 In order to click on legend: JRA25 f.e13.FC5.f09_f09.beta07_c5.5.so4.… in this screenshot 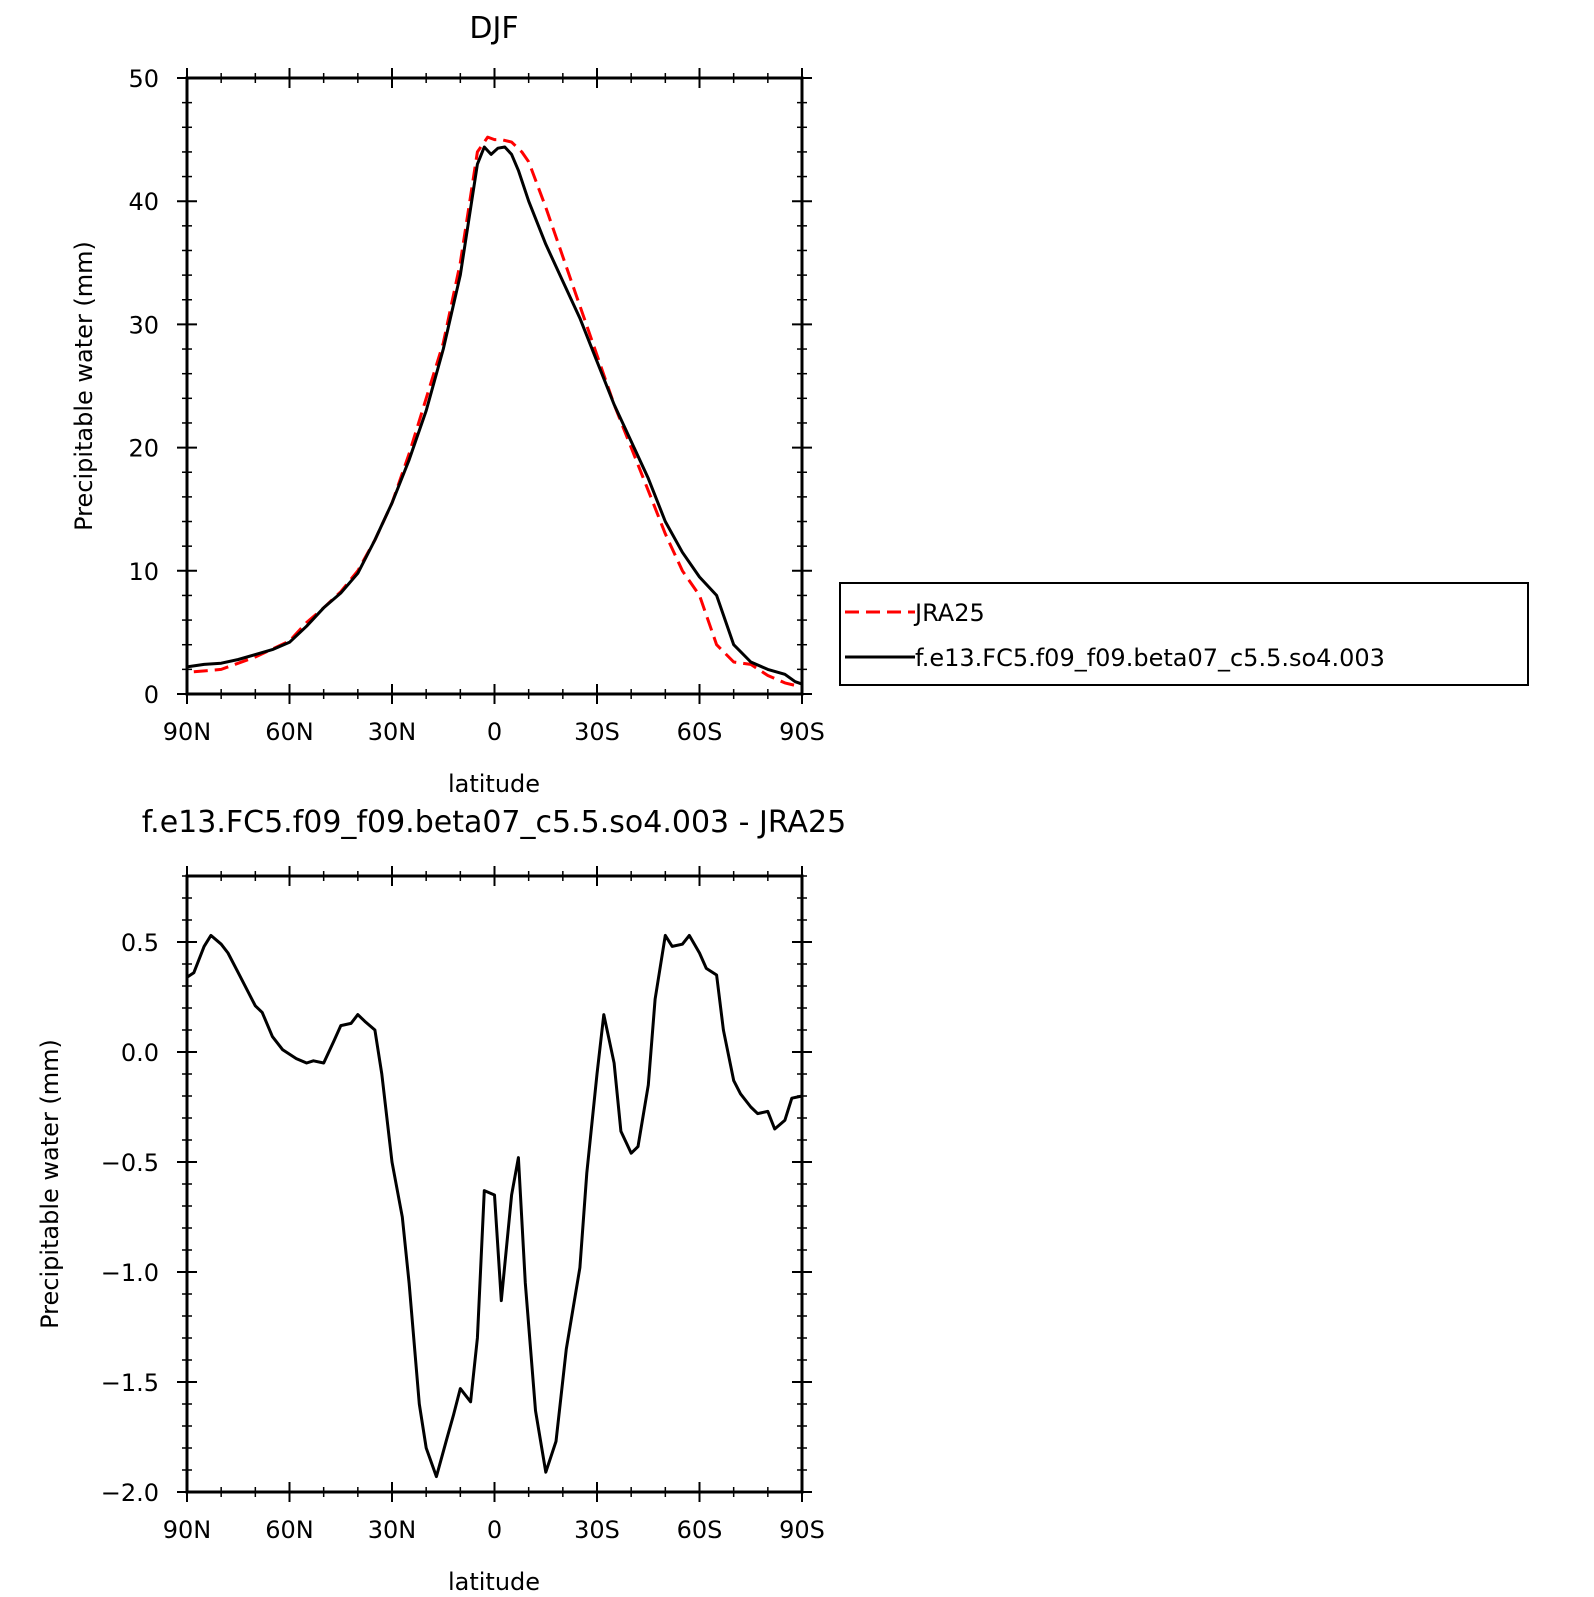, I will do `click(1184, 634)`.